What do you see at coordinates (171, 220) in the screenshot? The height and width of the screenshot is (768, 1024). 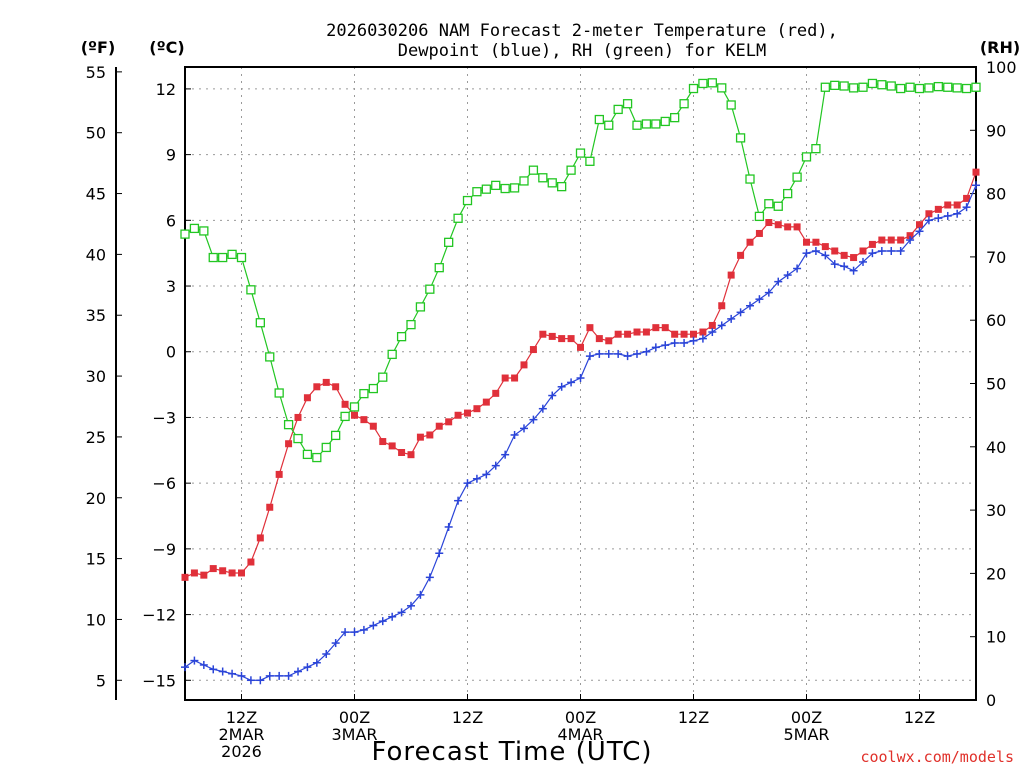 I see `celsius-tick-label: 6` at bounding box center [171, 220].